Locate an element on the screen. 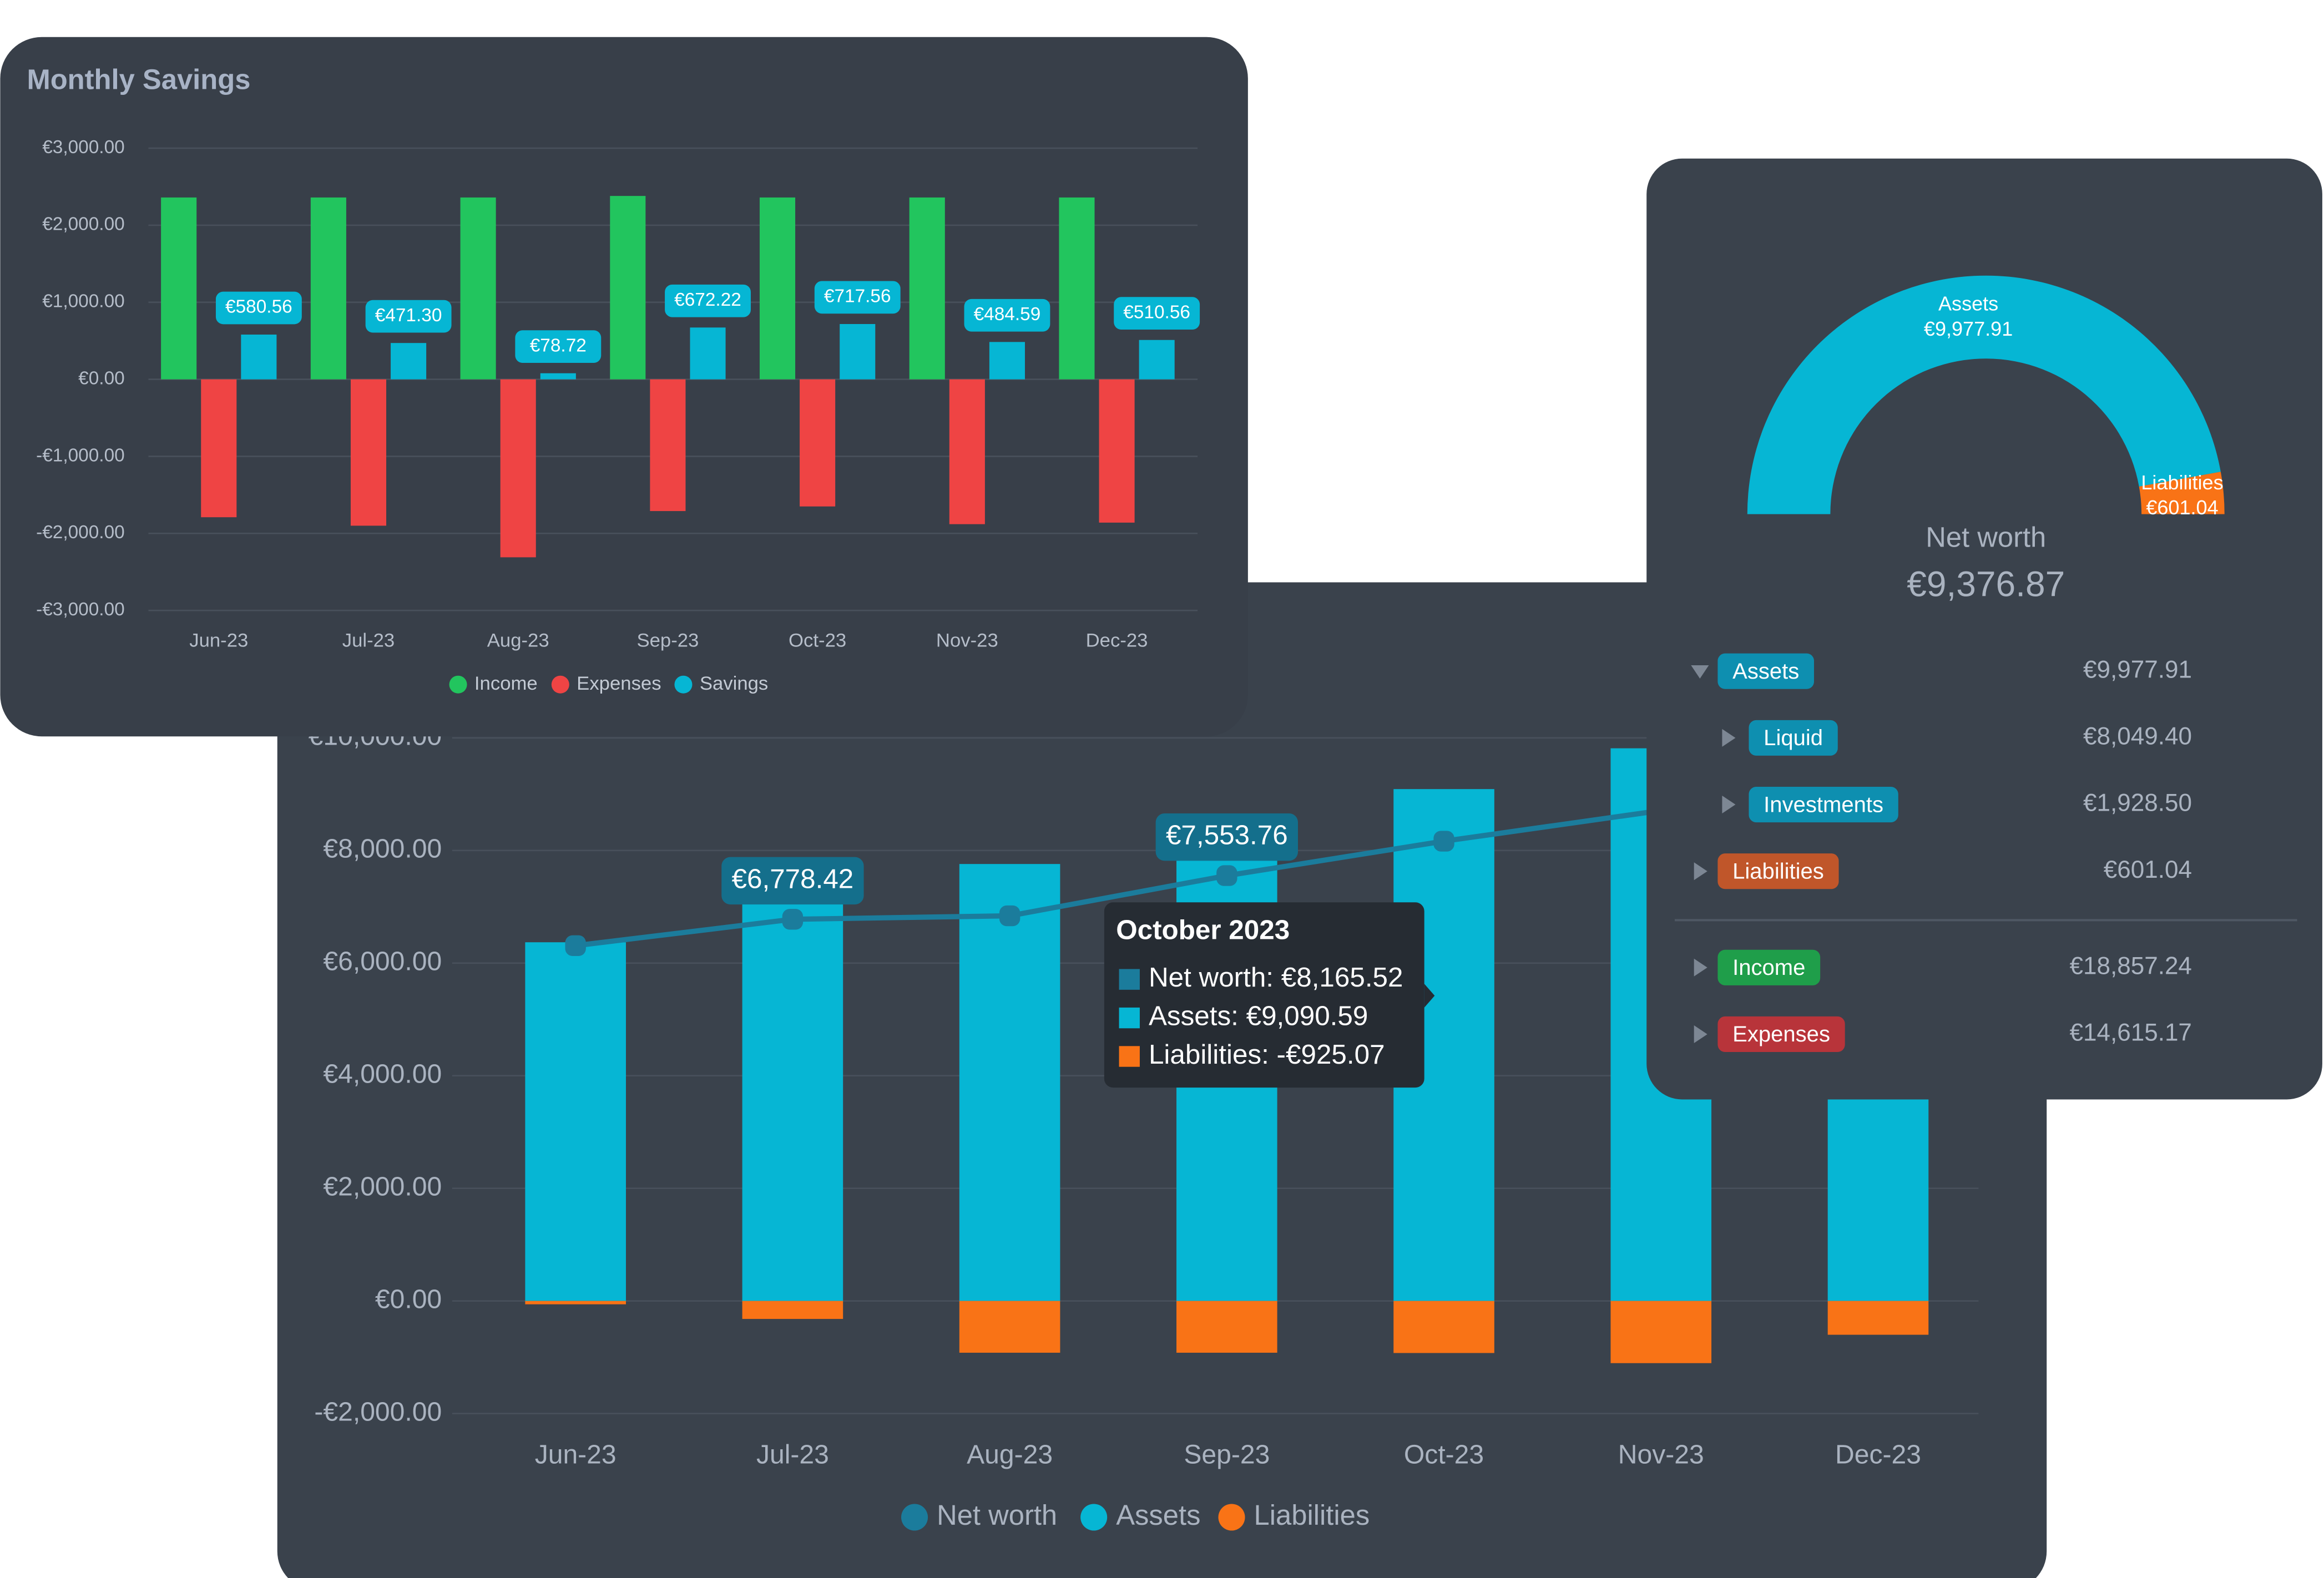 This screenshot has height=1578, width=2324. legend-label: Expenses is located at coordinates (619, 683).